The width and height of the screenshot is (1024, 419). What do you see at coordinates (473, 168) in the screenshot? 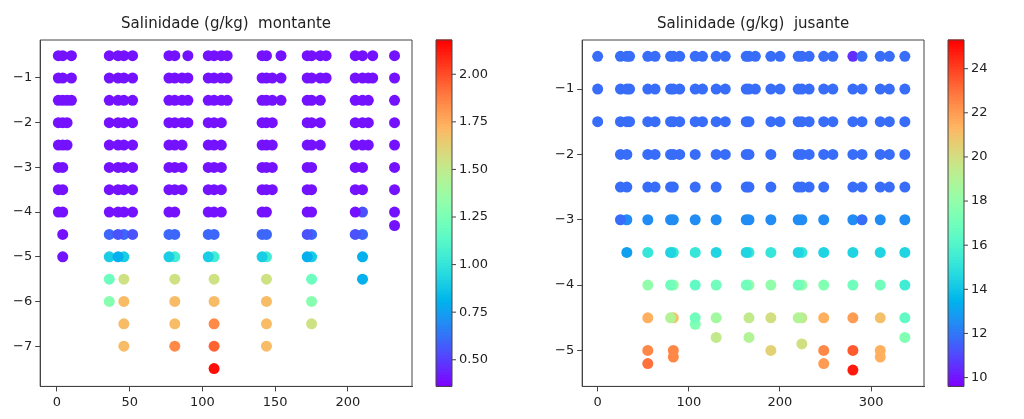
I see `color-bar-label: 1.50` at bounding box center [473, 168].